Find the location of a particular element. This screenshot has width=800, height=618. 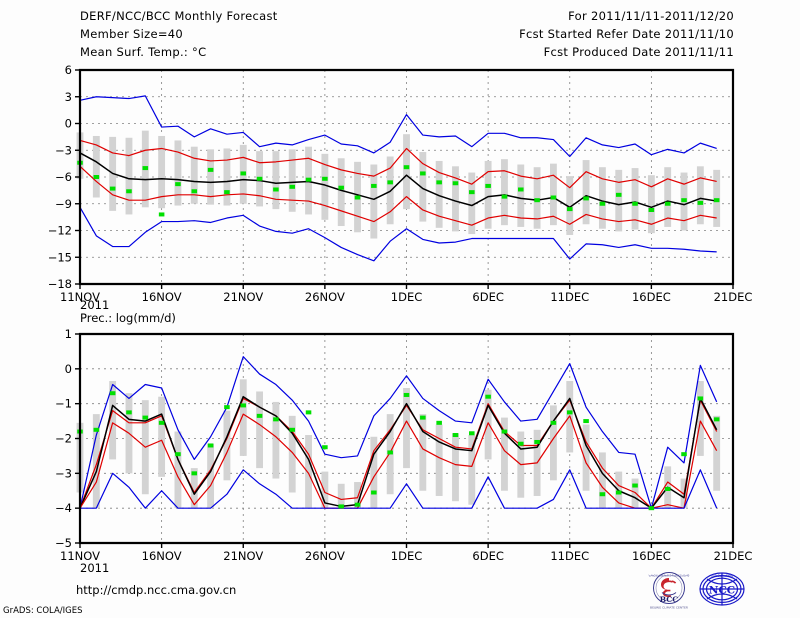

precipitation-variable-label: Prec.: log(mm/d) is located at coordinates (128, 318).